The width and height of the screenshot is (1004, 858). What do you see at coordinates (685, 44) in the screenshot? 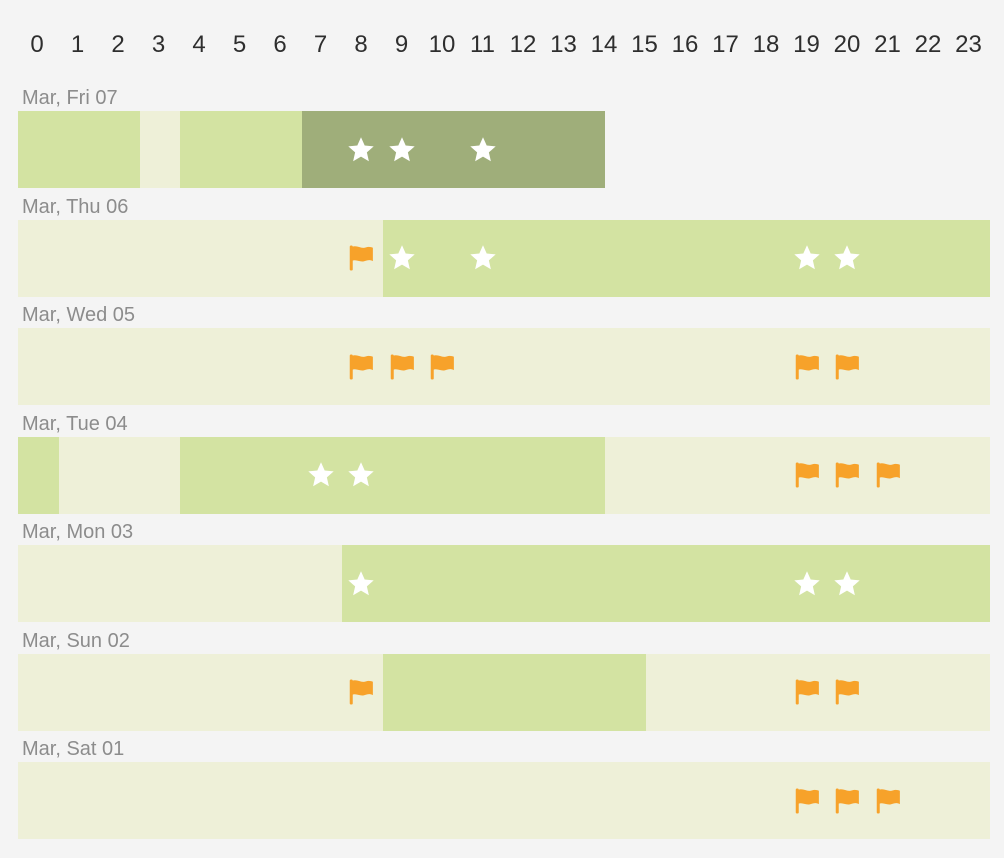
I see `hour-label: 16` at bounding box center [685, 44].